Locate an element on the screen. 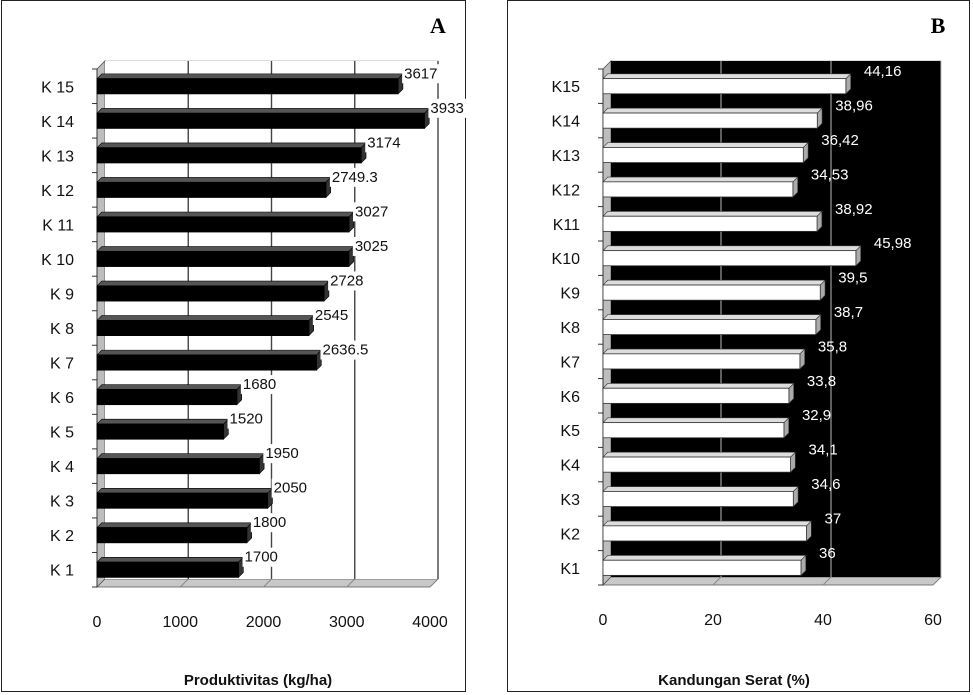  data-label: 38,96 is located at coordinates (854, 106).